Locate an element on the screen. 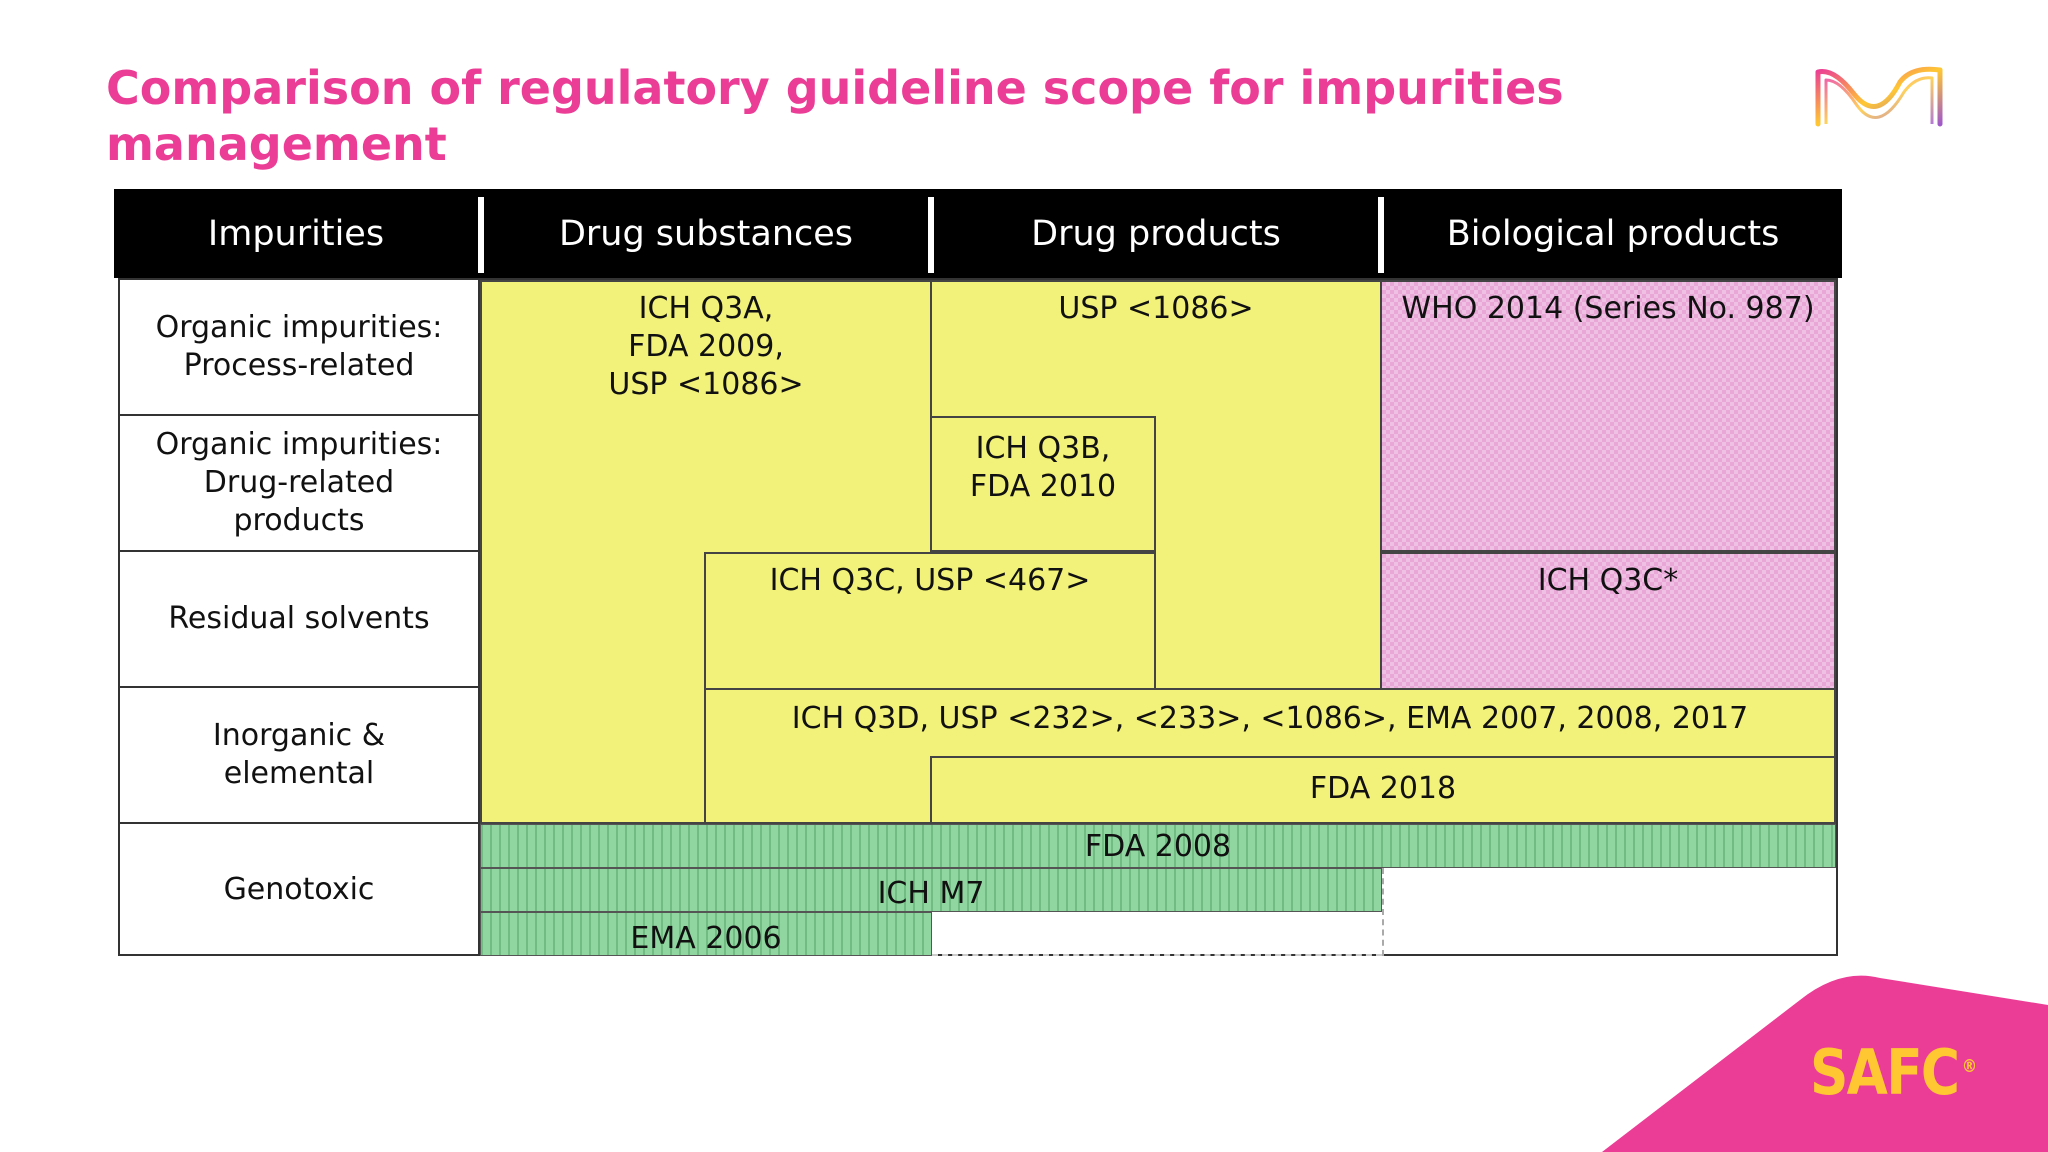  header-impurities: Impurities is located at coordinates (296, 233).